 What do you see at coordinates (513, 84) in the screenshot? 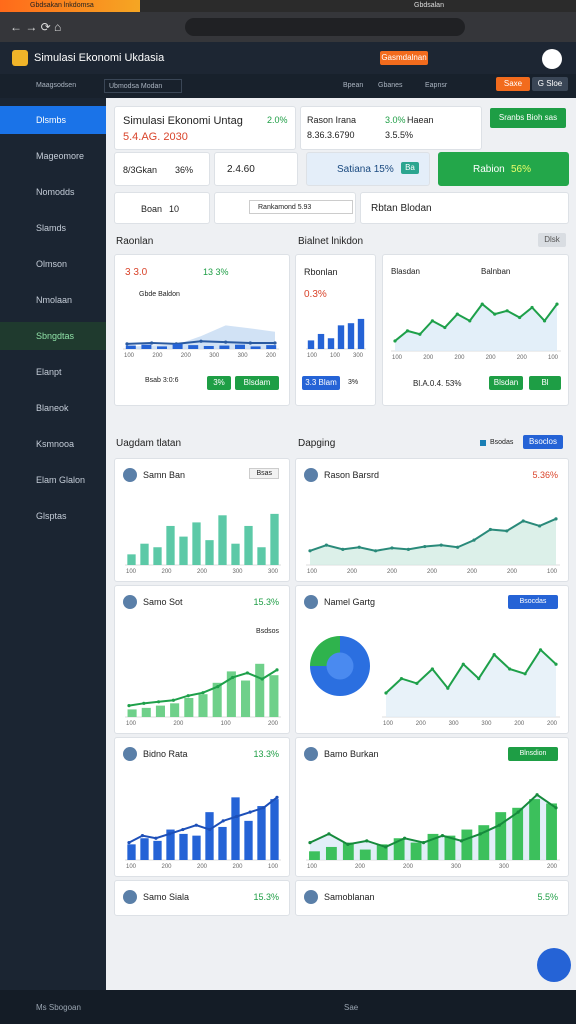
I see `action-button: Saxe` at bounding box center [513, 84].